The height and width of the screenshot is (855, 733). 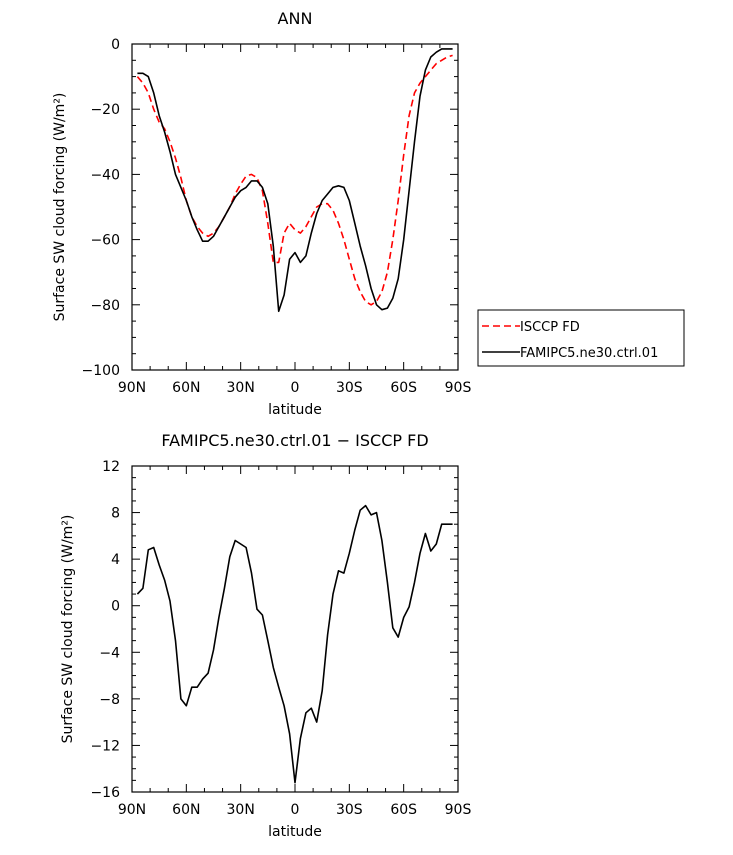 What do you see at coordinates (109, 653) in the screenshot?
I see `y-tick-label: −4` at bounding box center [109, 653].